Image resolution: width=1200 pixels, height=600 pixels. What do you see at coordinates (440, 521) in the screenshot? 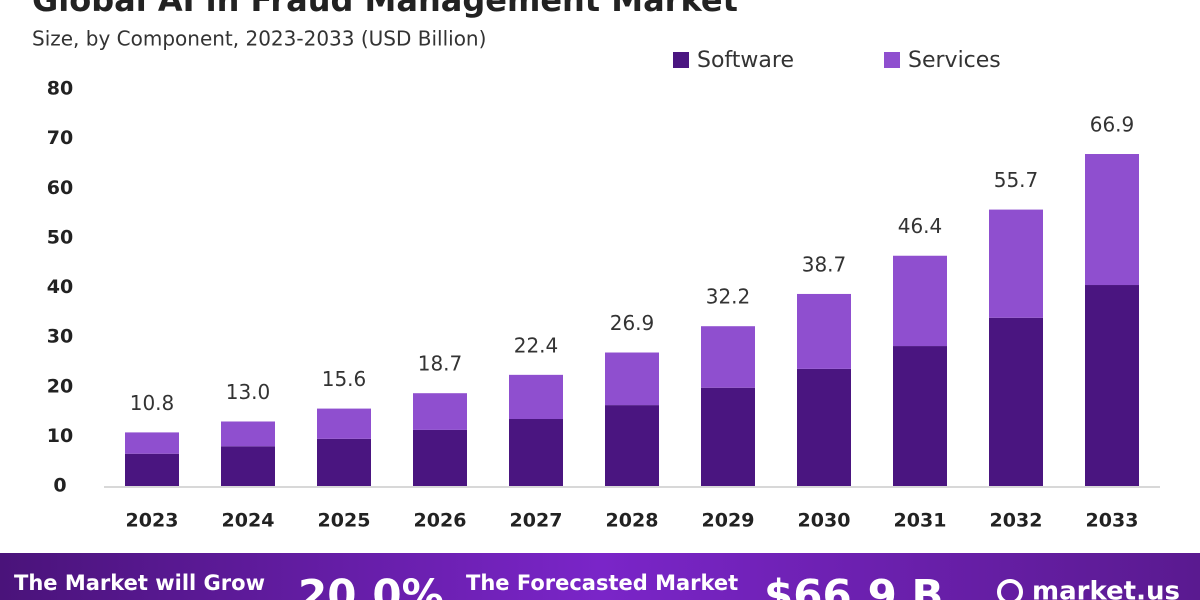
I see `x-tick-label: 2026` at bounding box center [440, 521].